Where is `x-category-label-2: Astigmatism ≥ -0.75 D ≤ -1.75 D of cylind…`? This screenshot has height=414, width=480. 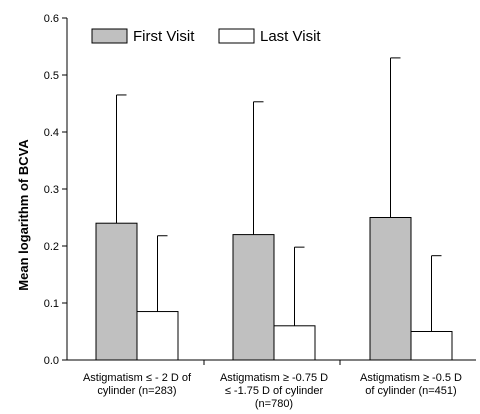
x-category-label-2: Astigmatism ≥ -0.75 D ≤ -1.75 D of cylind… is located at coordinates (274, 391).